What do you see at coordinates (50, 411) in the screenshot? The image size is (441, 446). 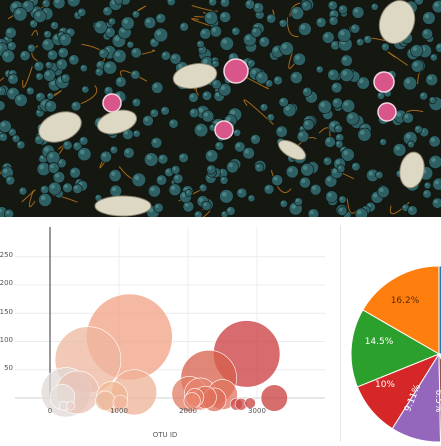 I see `x-tick-label: 0` at bounding box center [50, 411].